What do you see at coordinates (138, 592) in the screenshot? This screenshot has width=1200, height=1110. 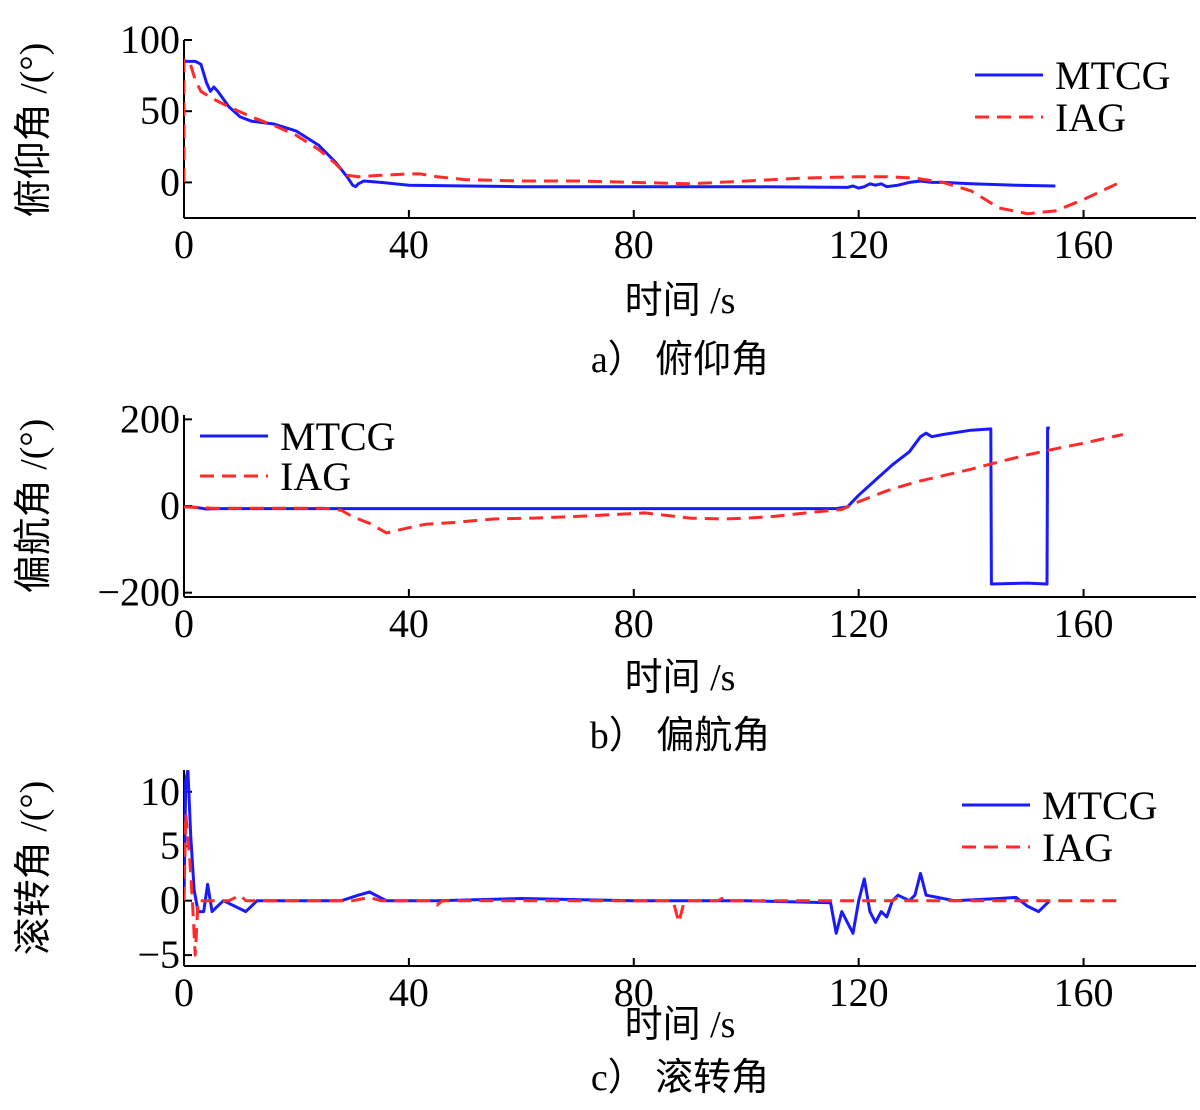 I see `y-tick-label: −200` at bounding box center [138, 592].